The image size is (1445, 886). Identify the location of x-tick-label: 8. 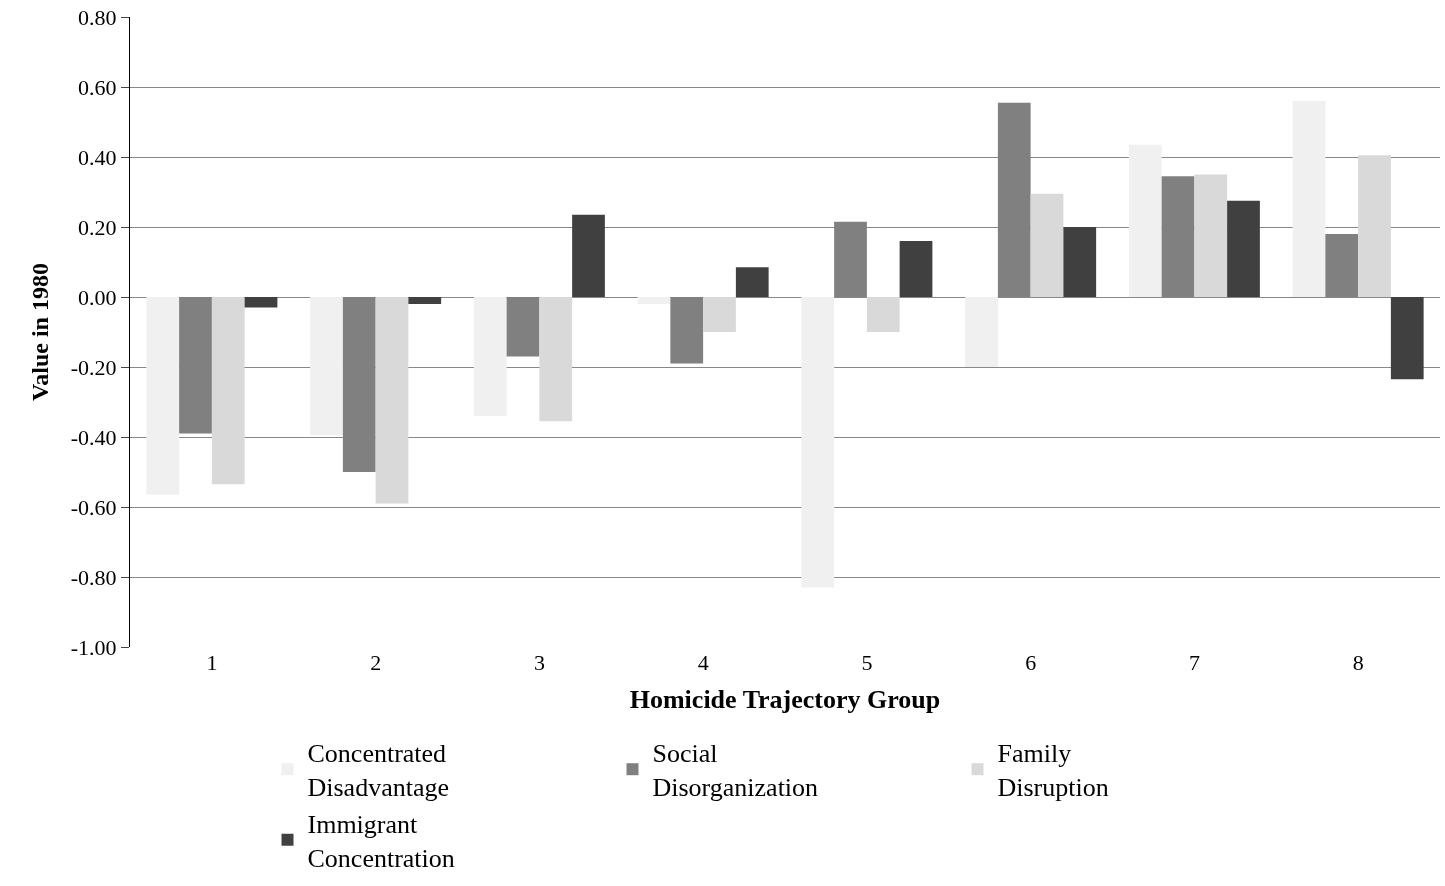
(1358, 662).